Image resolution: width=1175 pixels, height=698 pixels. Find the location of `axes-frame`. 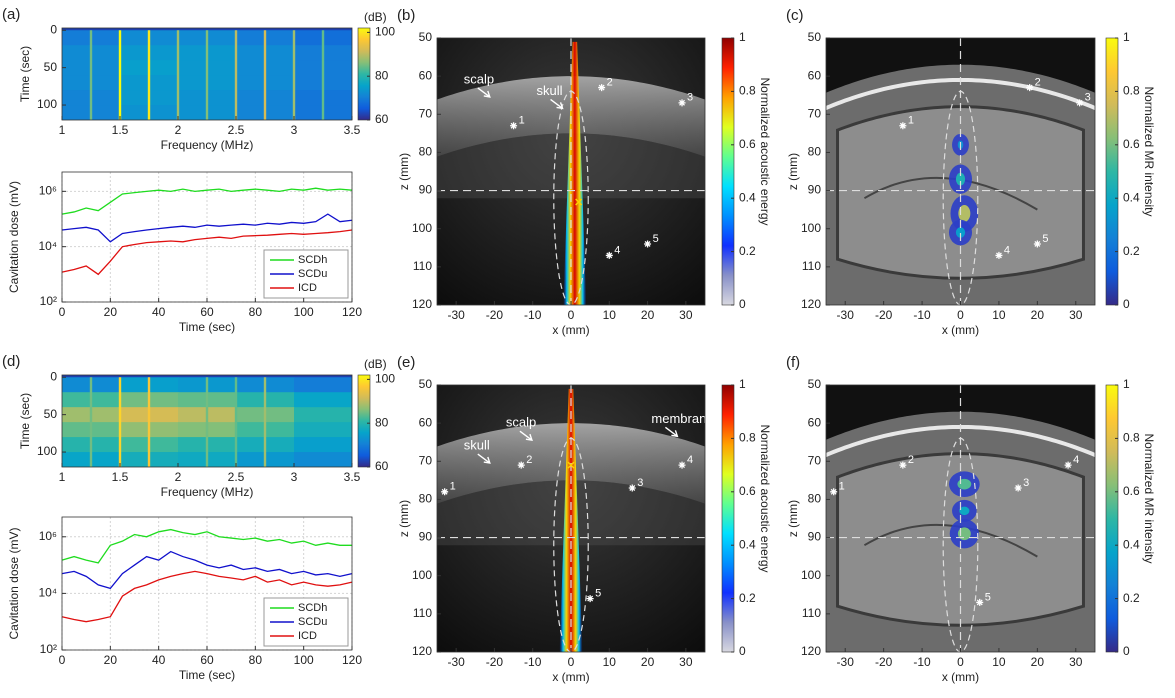

axes-frame is located at coordinates (207, 421).